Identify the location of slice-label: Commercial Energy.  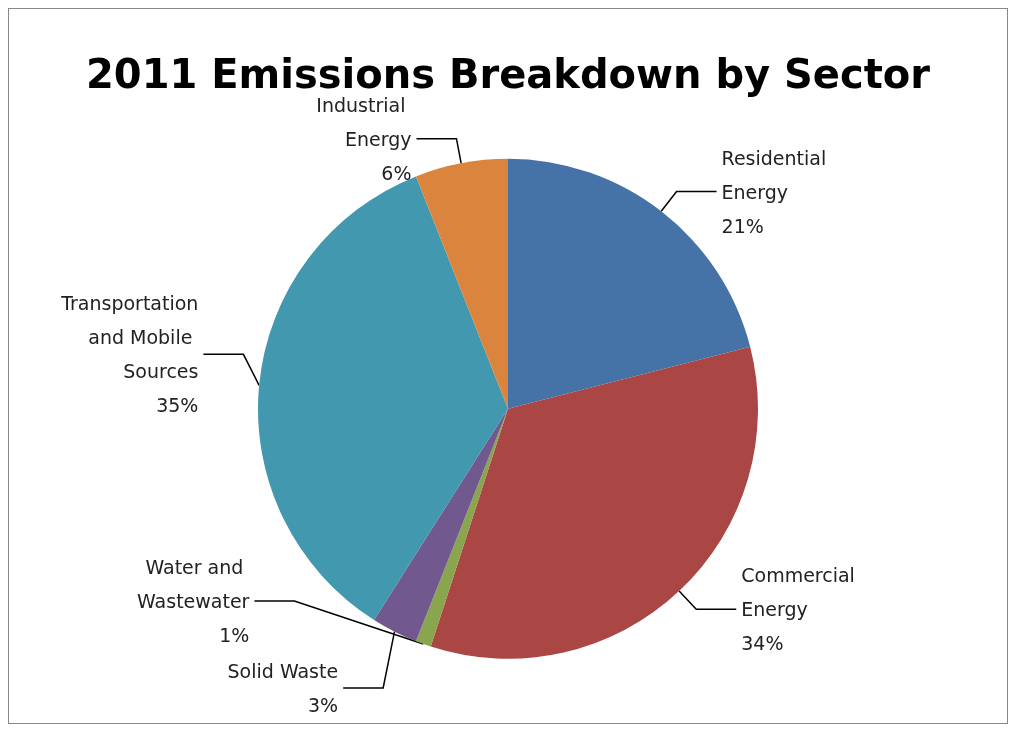
(801, 592).